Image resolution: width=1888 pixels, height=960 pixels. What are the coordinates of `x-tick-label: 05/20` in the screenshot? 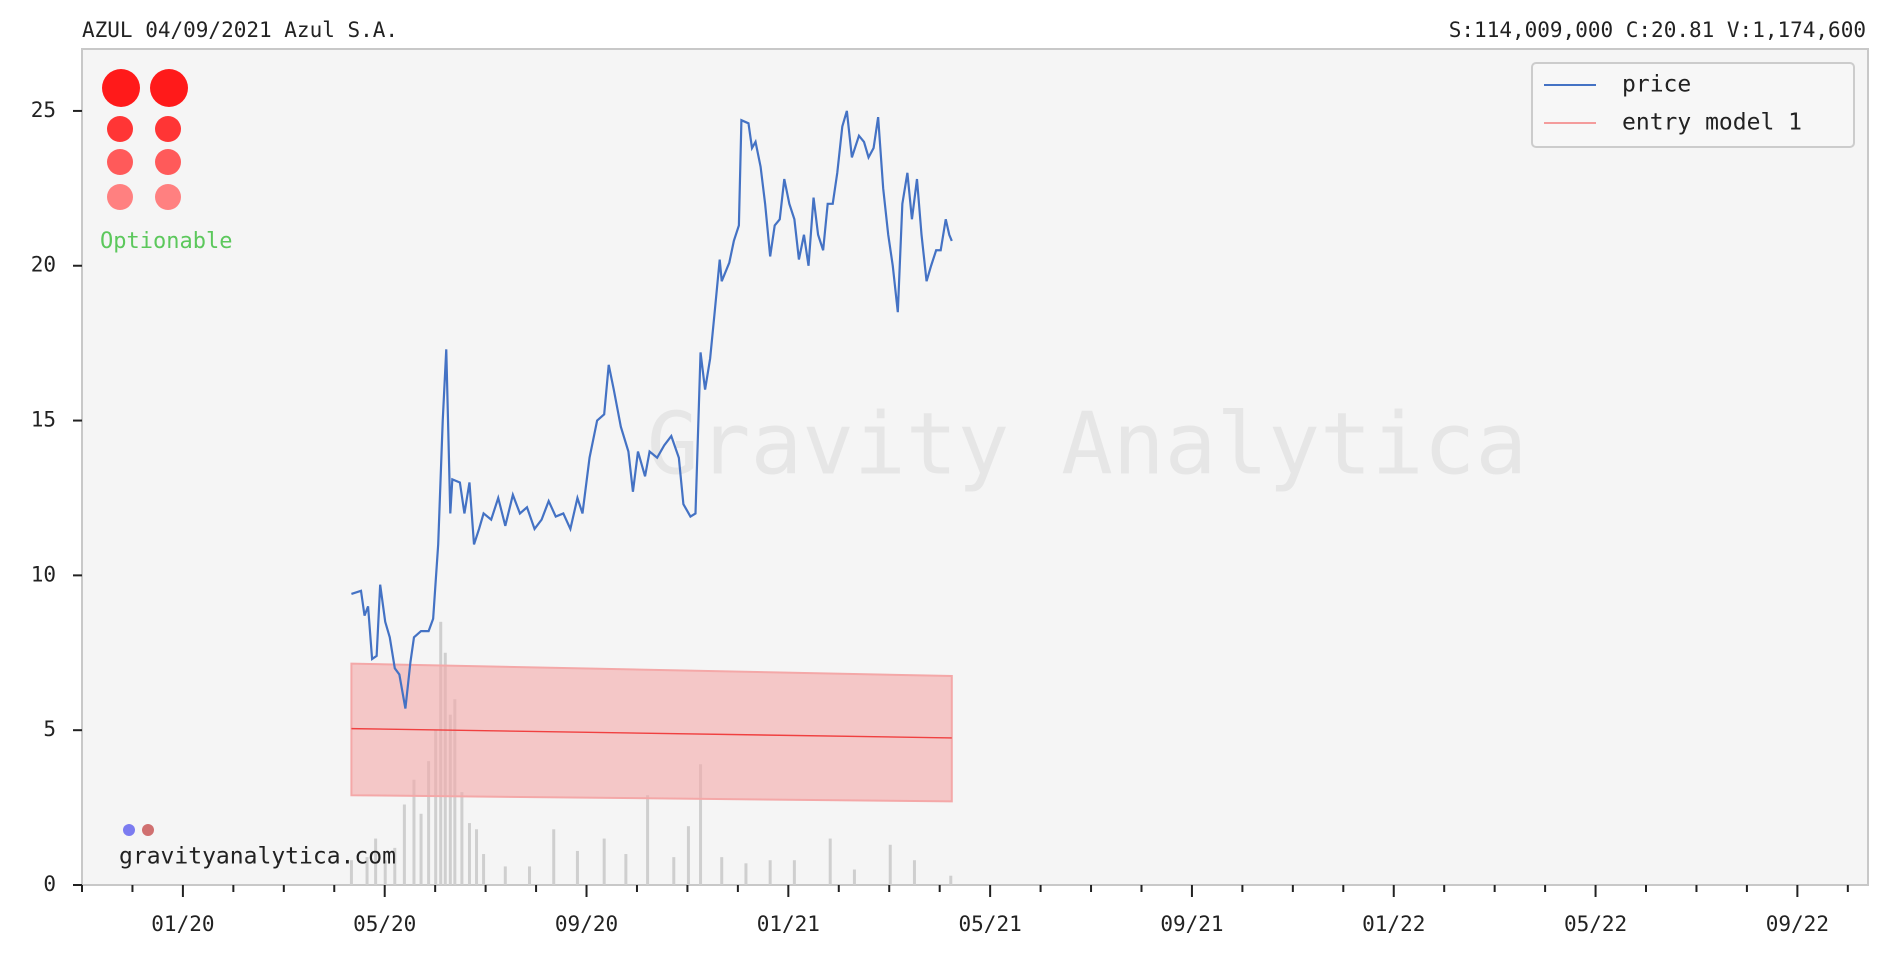 It's located at (384, 924).